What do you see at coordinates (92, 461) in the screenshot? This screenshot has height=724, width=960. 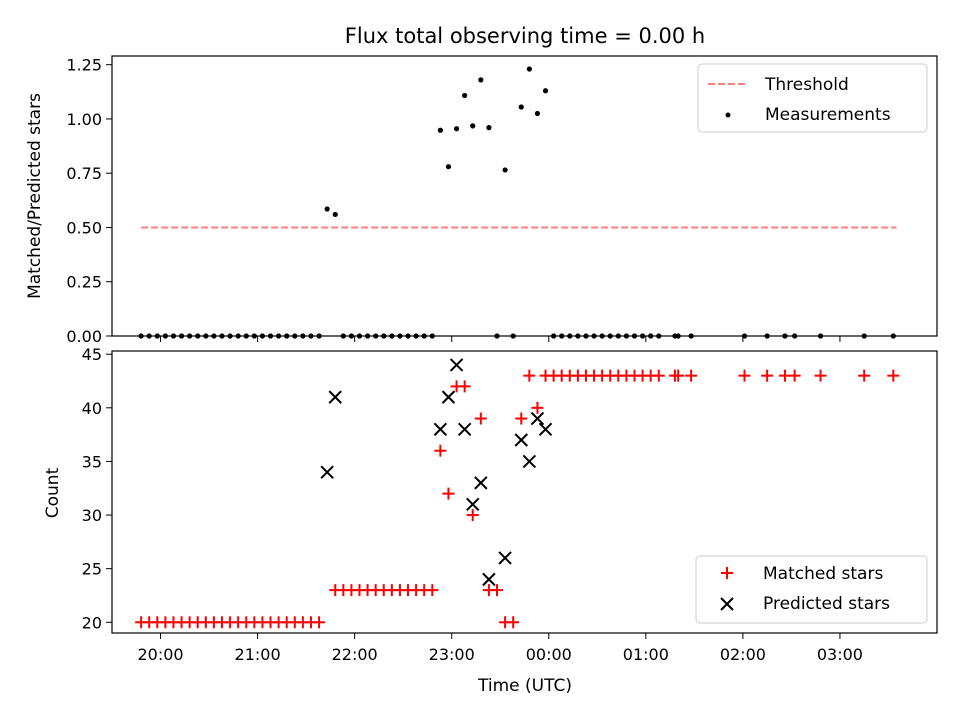 I see `bottom-y-tick-label: 35` at bounding box center [92, 461].